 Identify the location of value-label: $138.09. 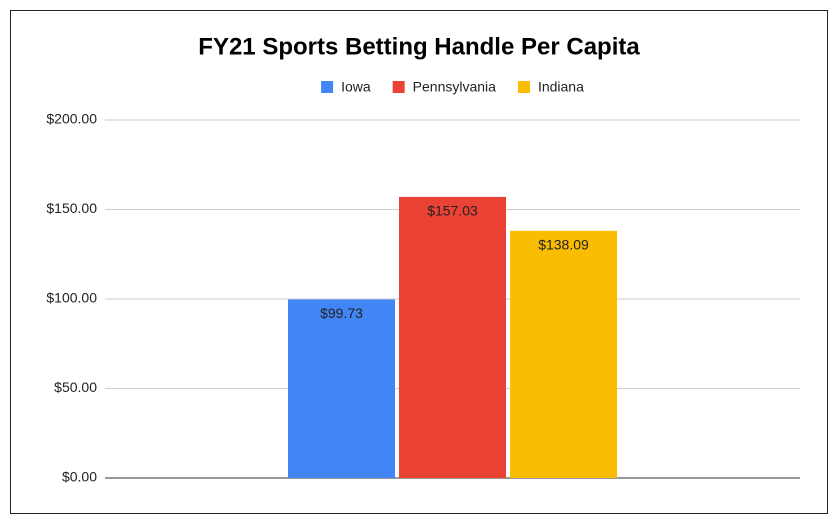
(563, 245).